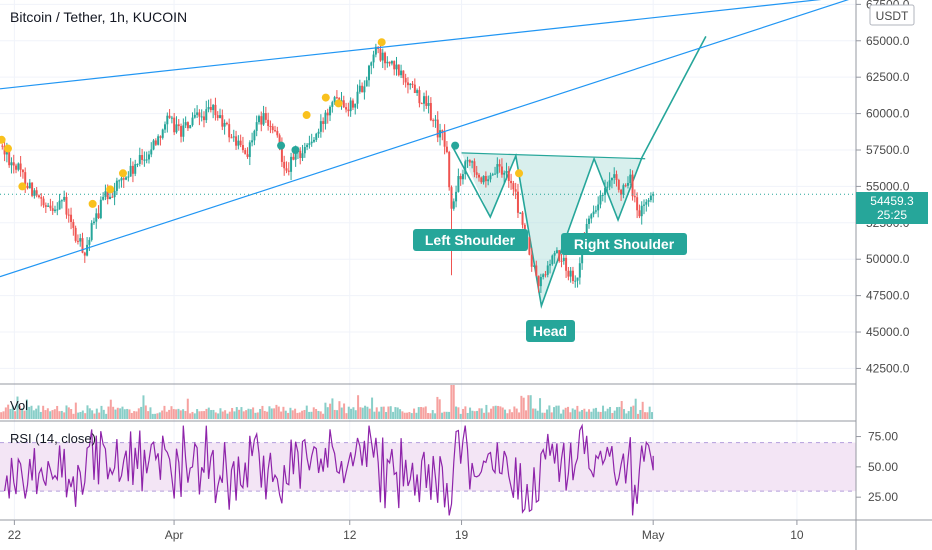 The image size is (932, 550). What do you see at coordinates (98, 17) in the screenshot?
I see `chart-title: Bitcoin / Tether, 1h, KUCOIN` at bounding box center [98, 17].